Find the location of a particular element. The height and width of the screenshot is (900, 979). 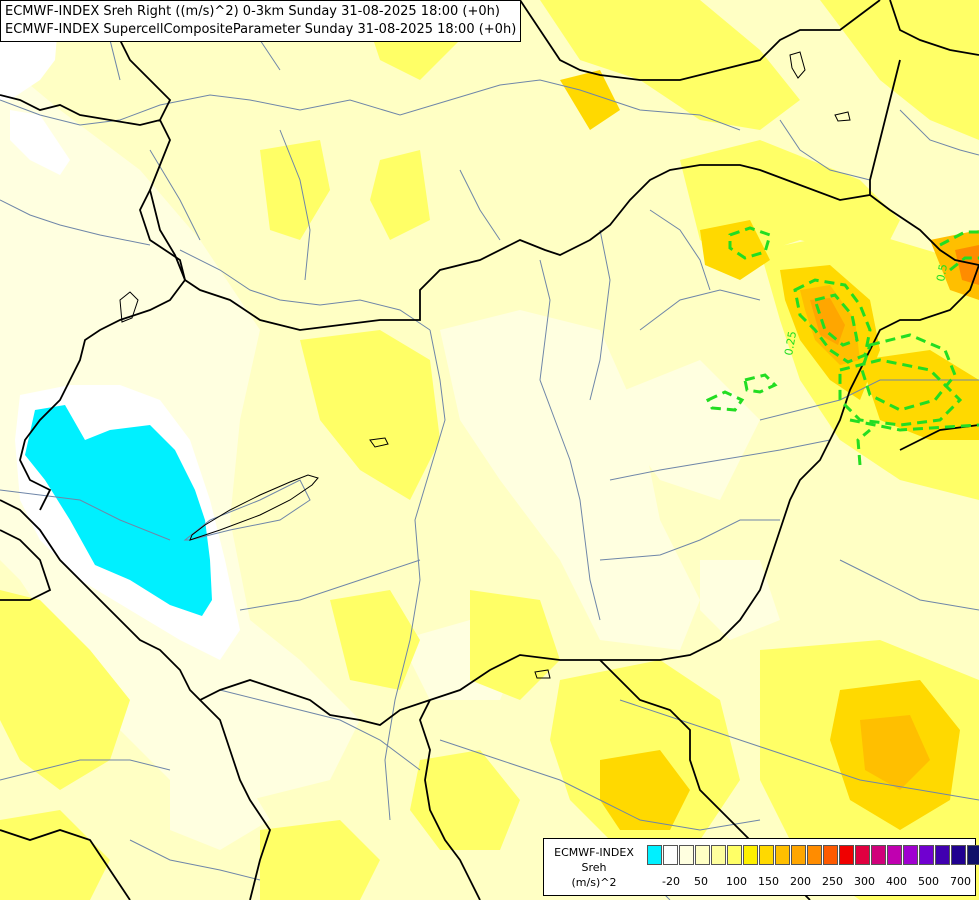

scp-contours is located at coordinates (842, 346).